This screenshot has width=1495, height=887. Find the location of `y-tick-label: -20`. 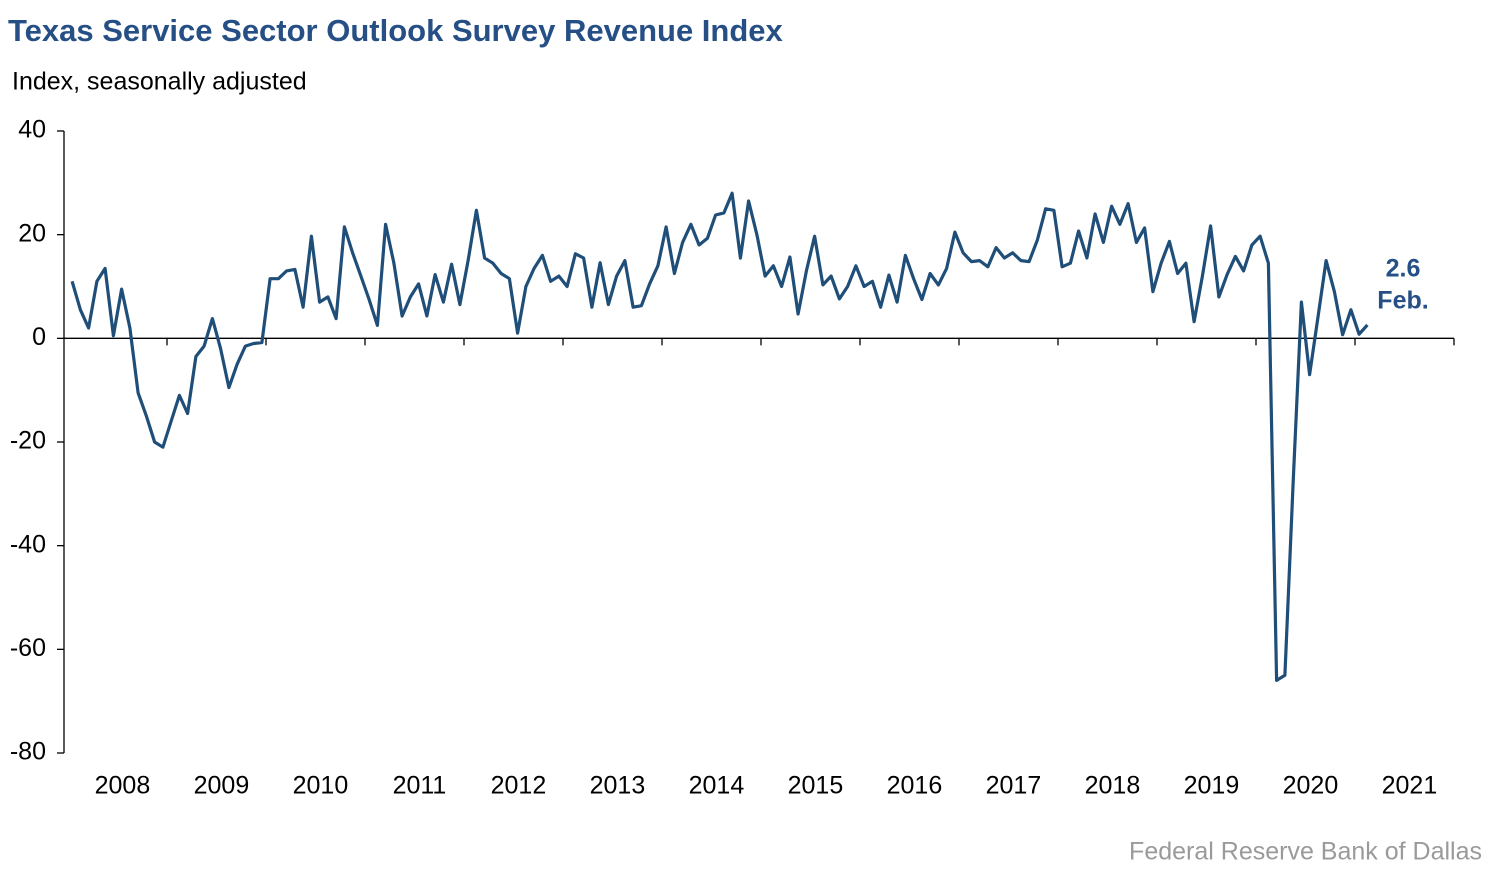

y-tick-label: -20 is located at coordinates (28, 441).